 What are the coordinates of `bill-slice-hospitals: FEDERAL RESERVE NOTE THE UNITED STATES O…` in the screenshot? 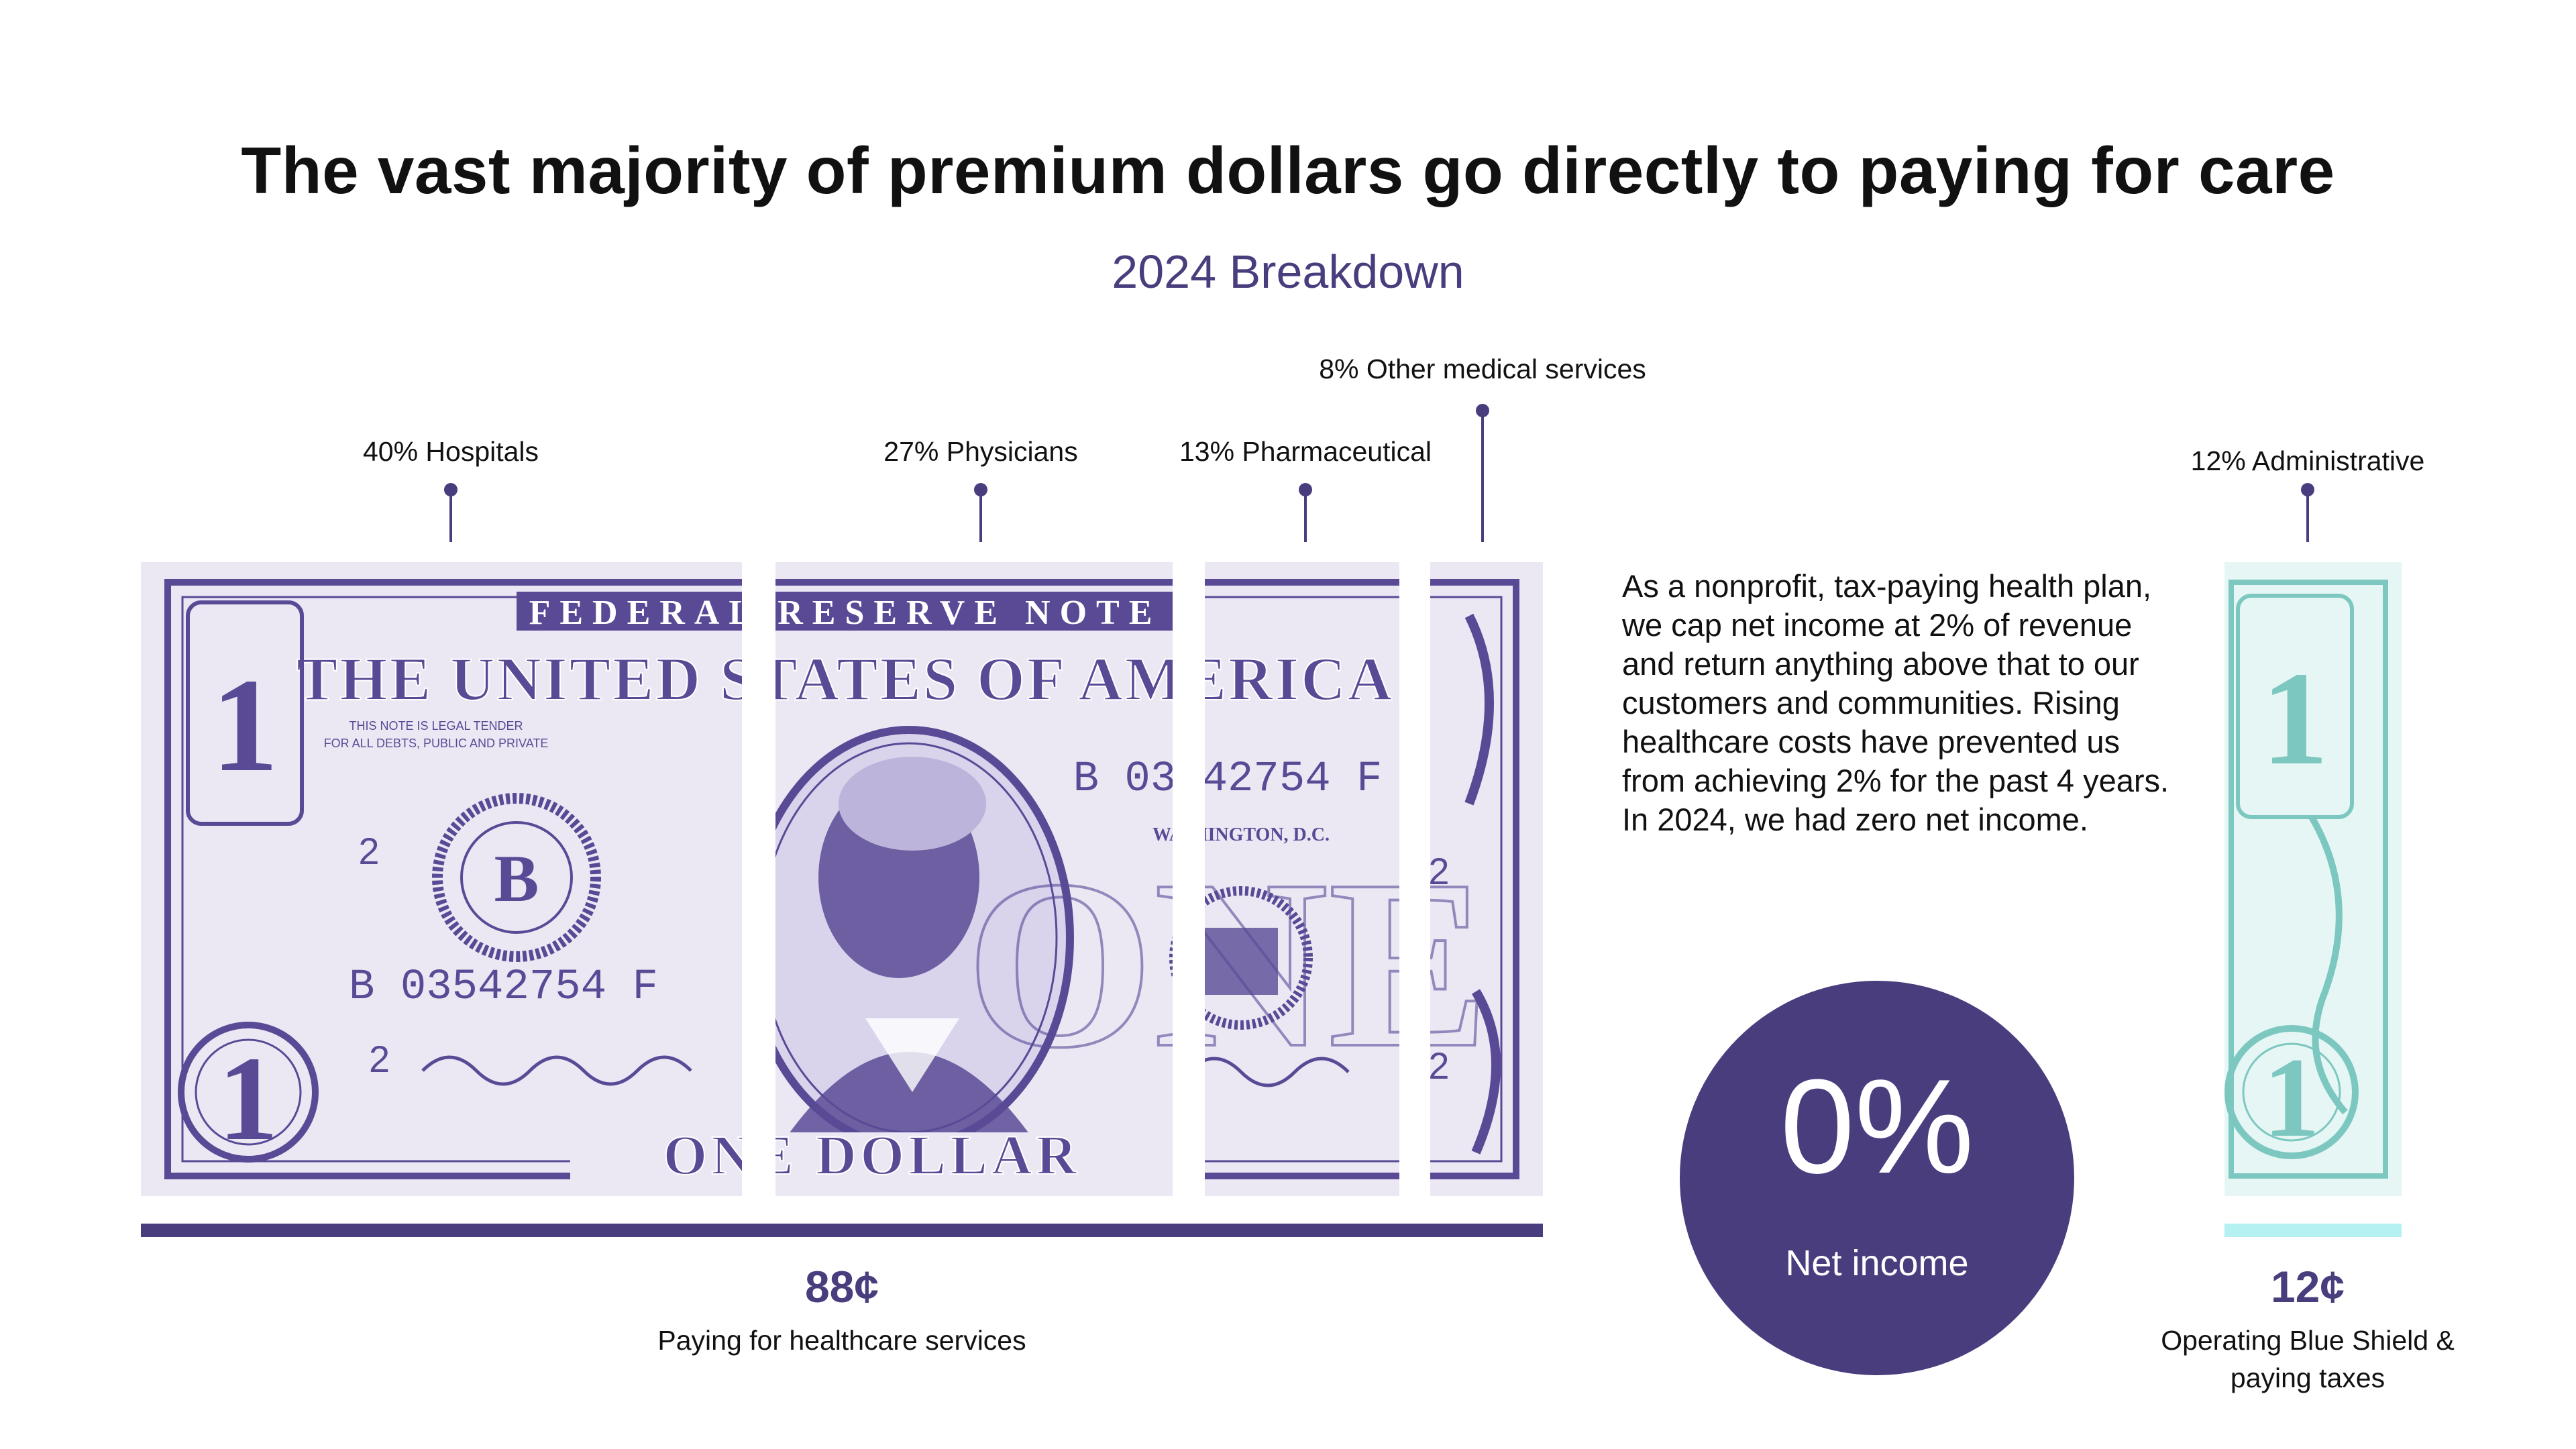 It's located at (441, 879).